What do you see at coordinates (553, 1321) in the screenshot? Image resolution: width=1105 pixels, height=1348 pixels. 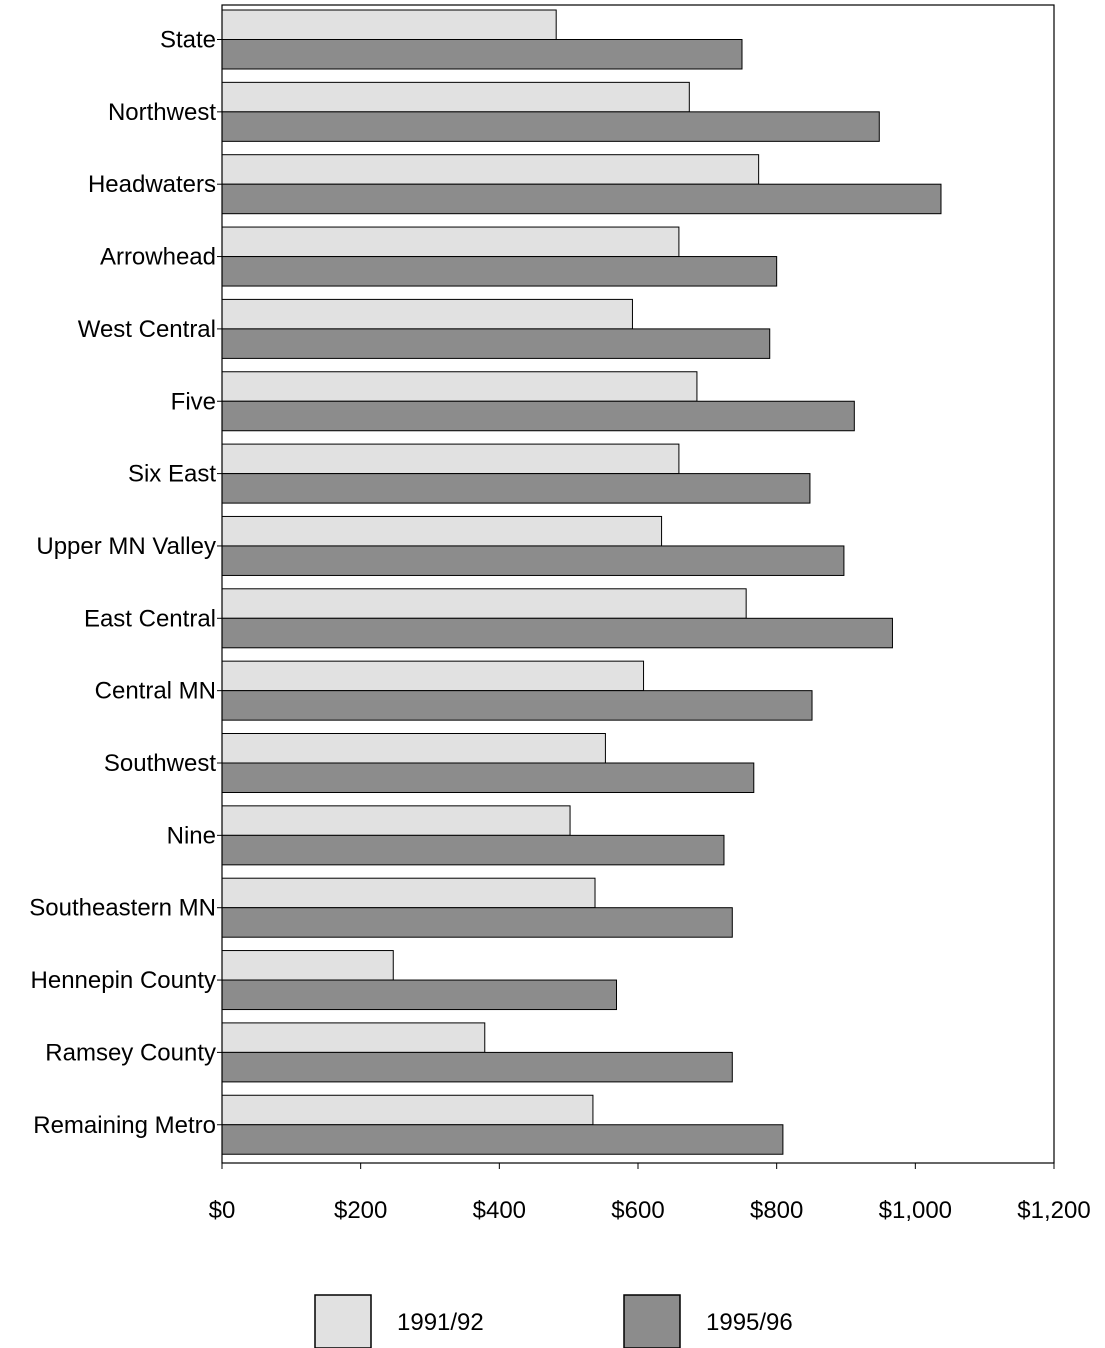 I see `legend: 1991/92 1995/96` at bounding box center [553, 1321].